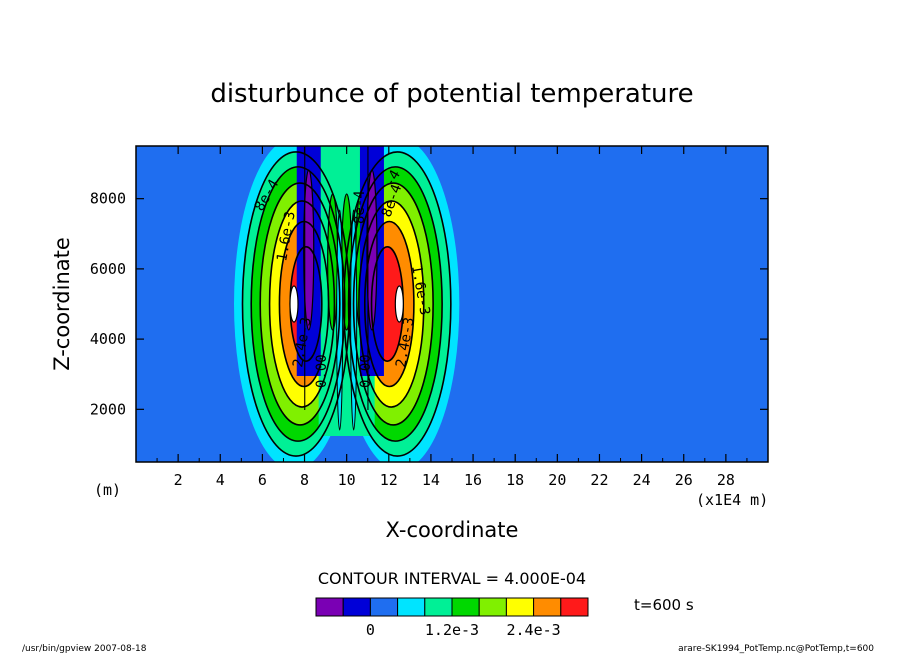 The width and height of the screenshot is (904, 654). I want to click on x-tick-label: 26, so click(684, 480).